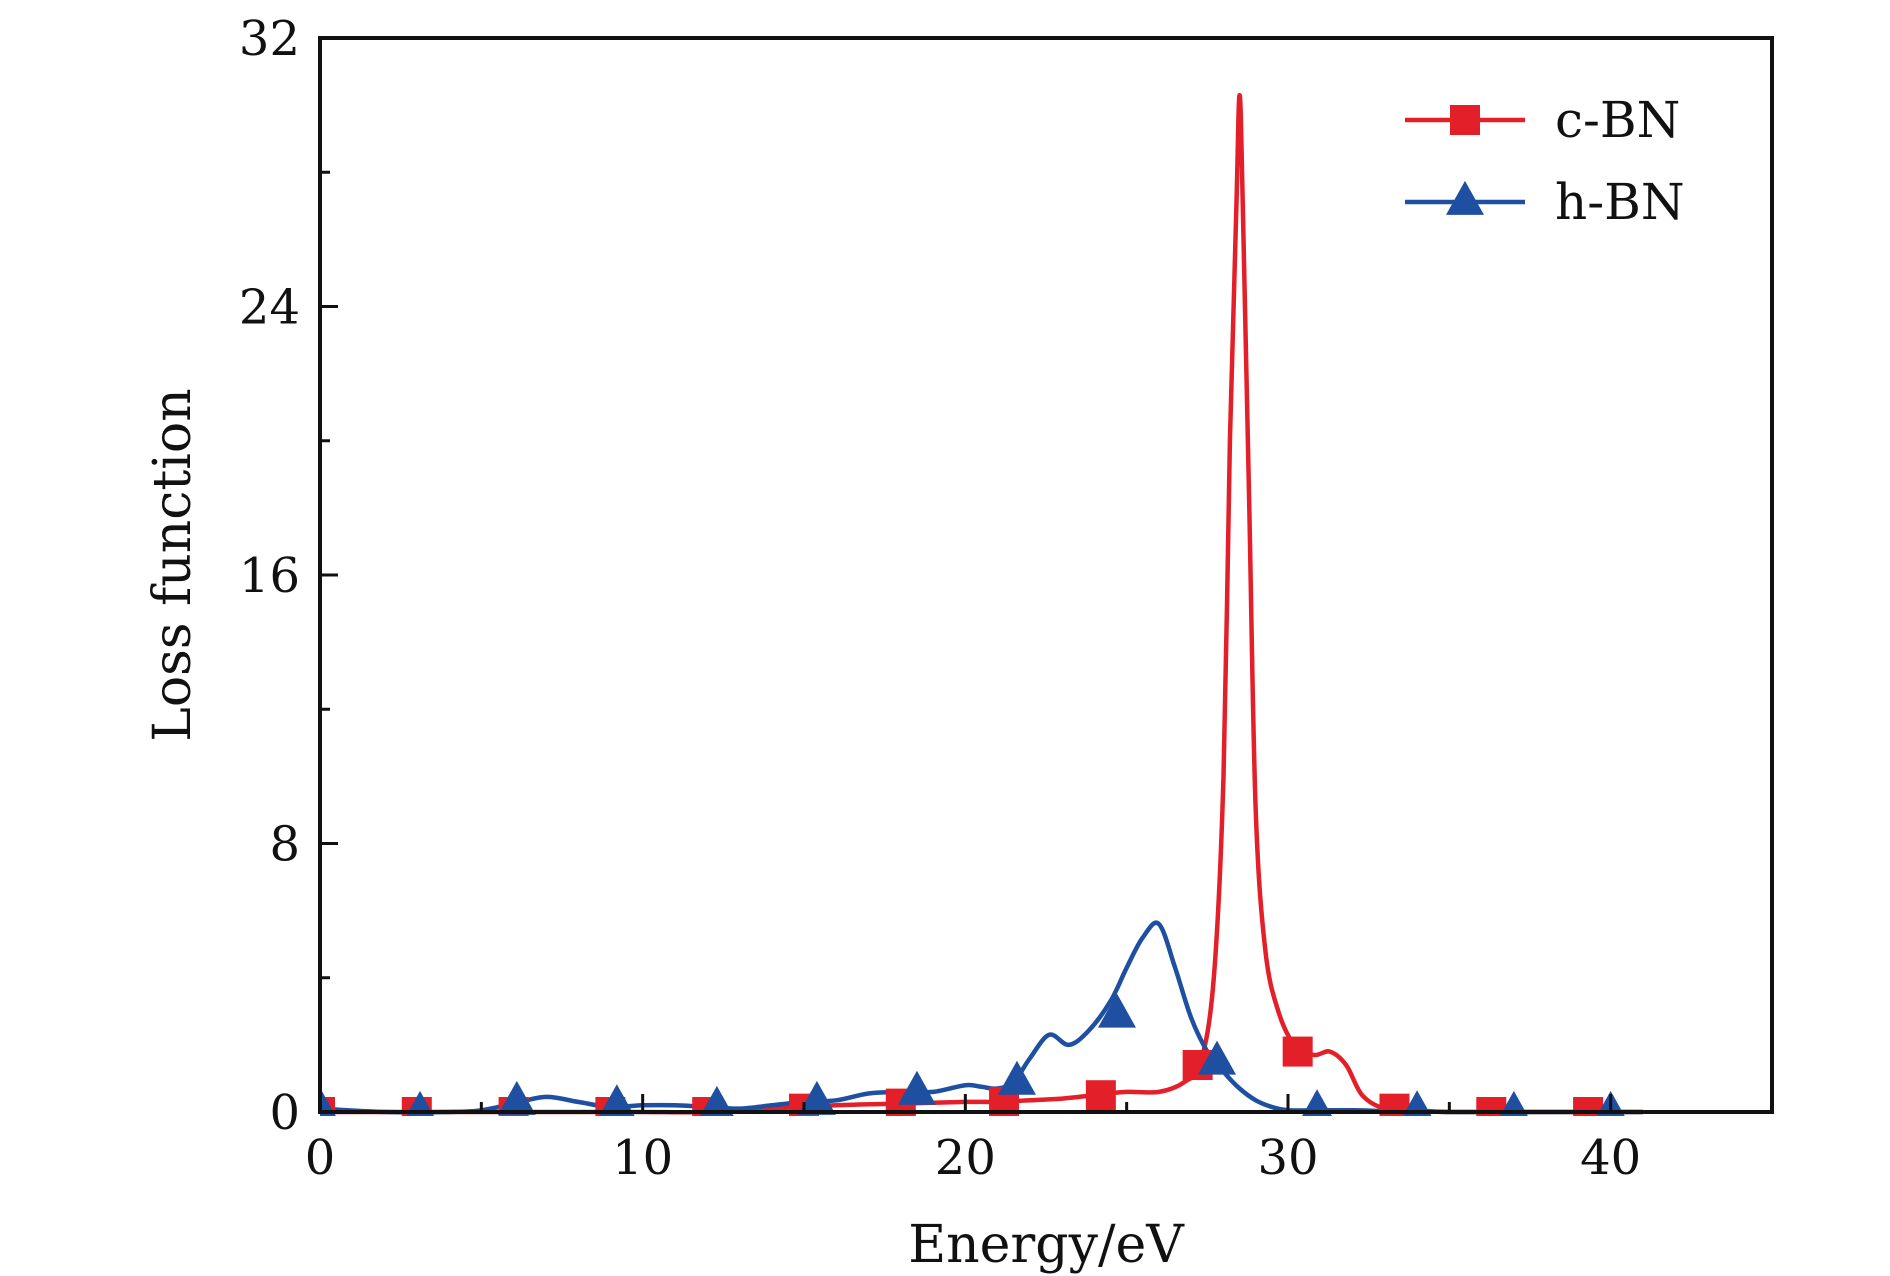 The width and height of the screenshot is (1890, 1276). What do you see at coordinates (1465, 120) in the screenshot?
I see `legend-marker-c-bn` at bounding box center [1465, 120].